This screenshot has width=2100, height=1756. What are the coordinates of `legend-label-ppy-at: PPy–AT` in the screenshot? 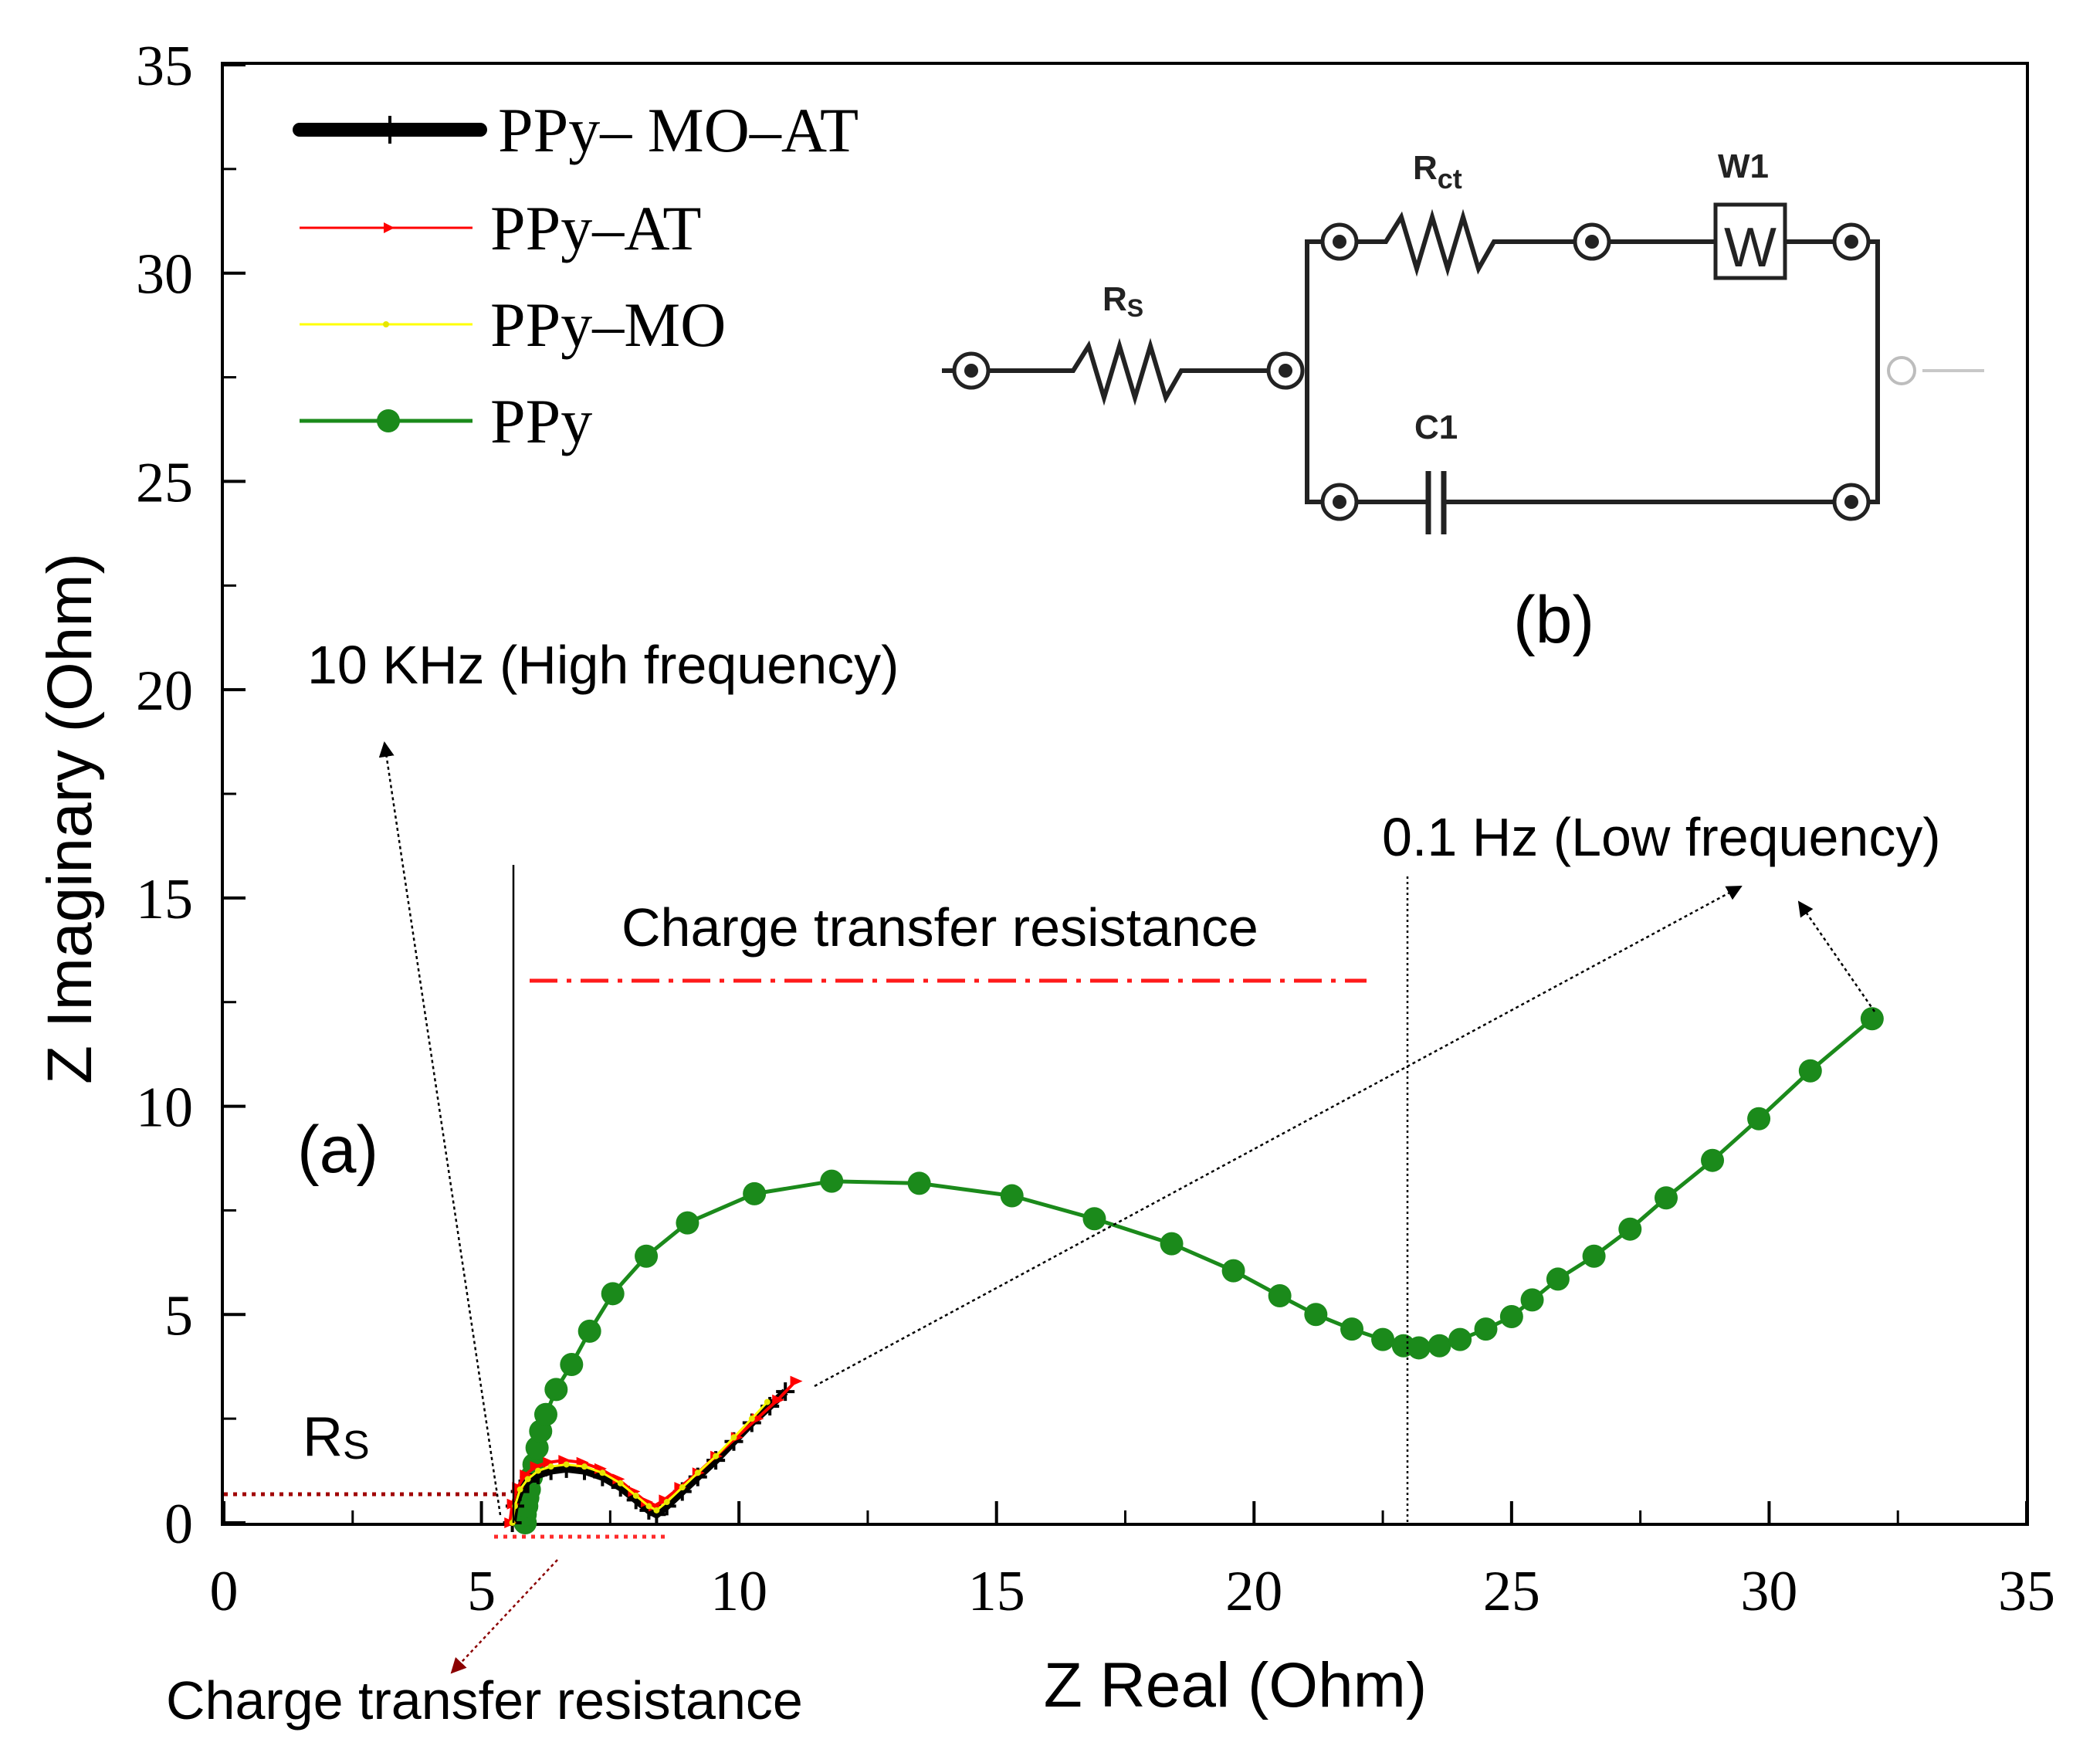 It's located at (596, 228).